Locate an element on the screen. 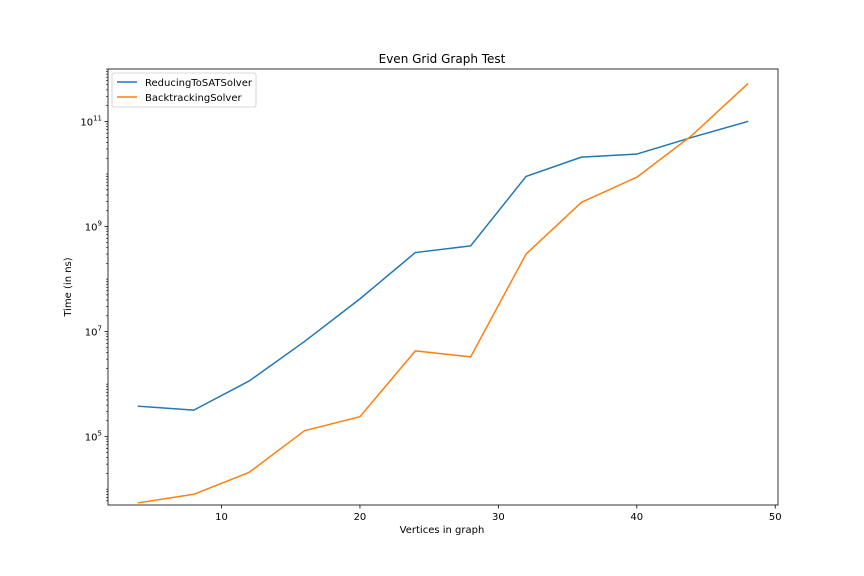 The height and width of the screenshot is (576, 864). x-axis-ticks: 10 20 30 40 50 is located at coordinates (498, 514).